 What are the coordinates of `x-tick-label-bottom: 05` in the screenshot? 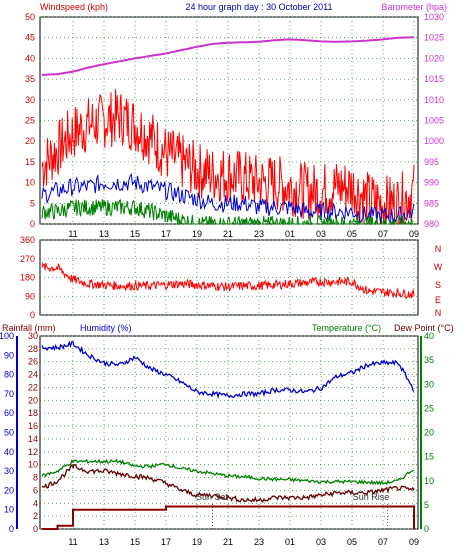 It's located at (352, 542).